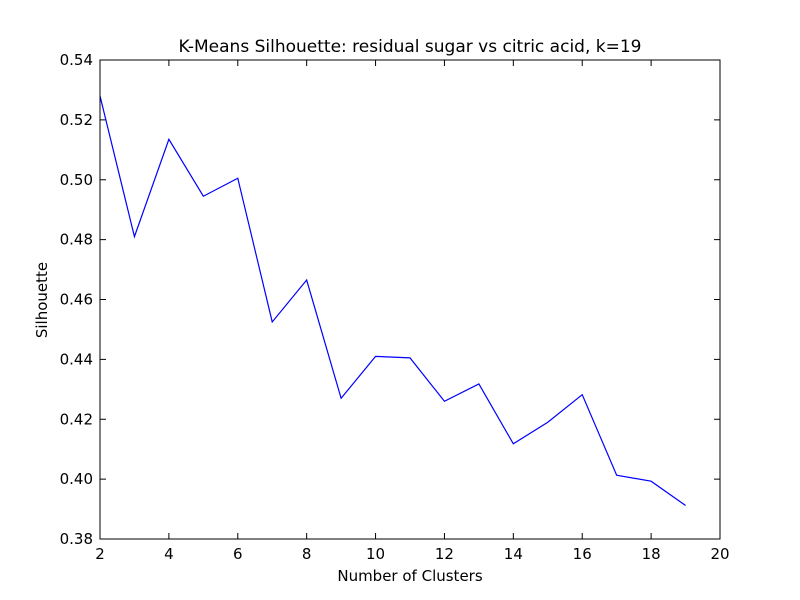 This screenshot has width=800, height=600. What do you see at coordinates (238, 554) in the screenshot?
I see `x-tick-label: 6` at bounding box center [238, 554].